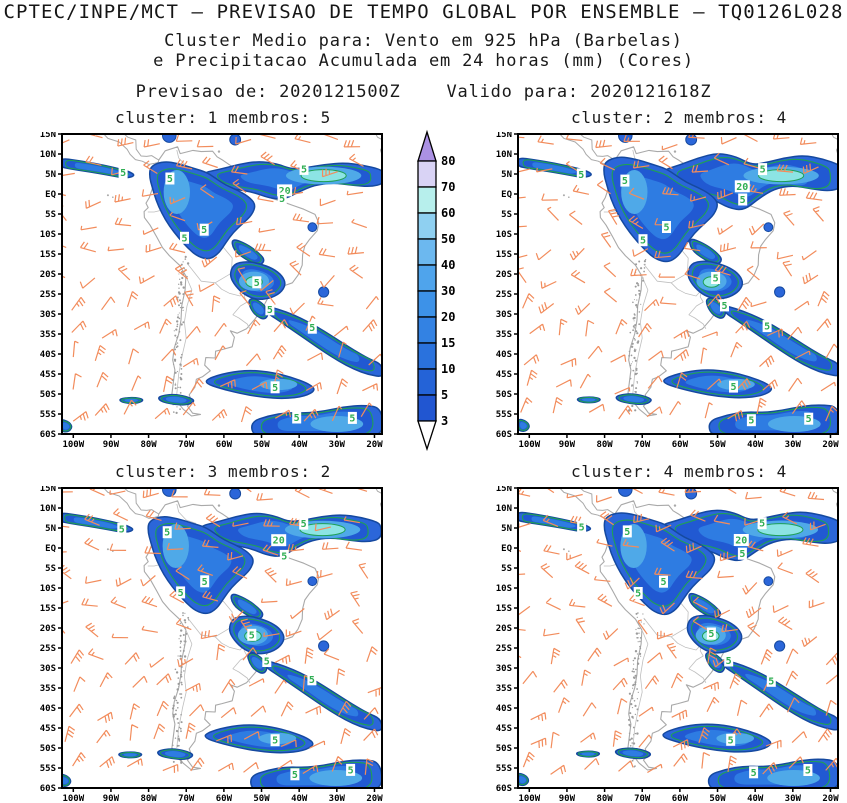 The image size is (847, 803). Describe the element at coordinates (506, 569) in the screenshot. I see `lat-tick-label: 5S` at that location.